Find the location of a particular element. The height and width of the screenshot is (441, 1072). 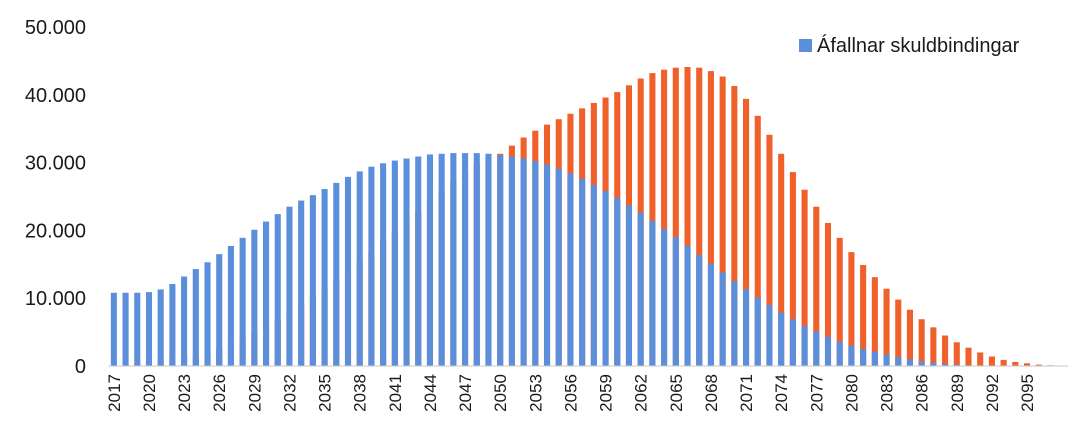

bar-series-2-2075 is located at coordinates (792, 269).